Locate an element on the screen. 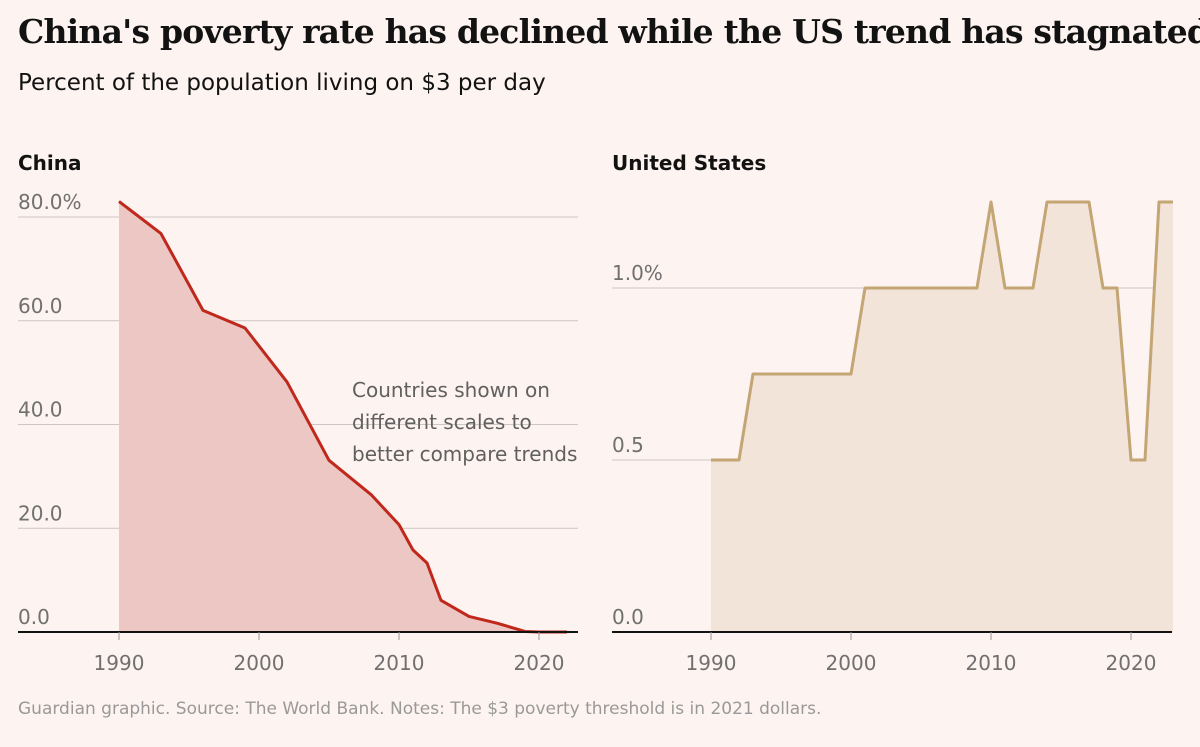 This screenshot has width=1200, height=747. china-panel-title: China is located at coordinates (50, 163).